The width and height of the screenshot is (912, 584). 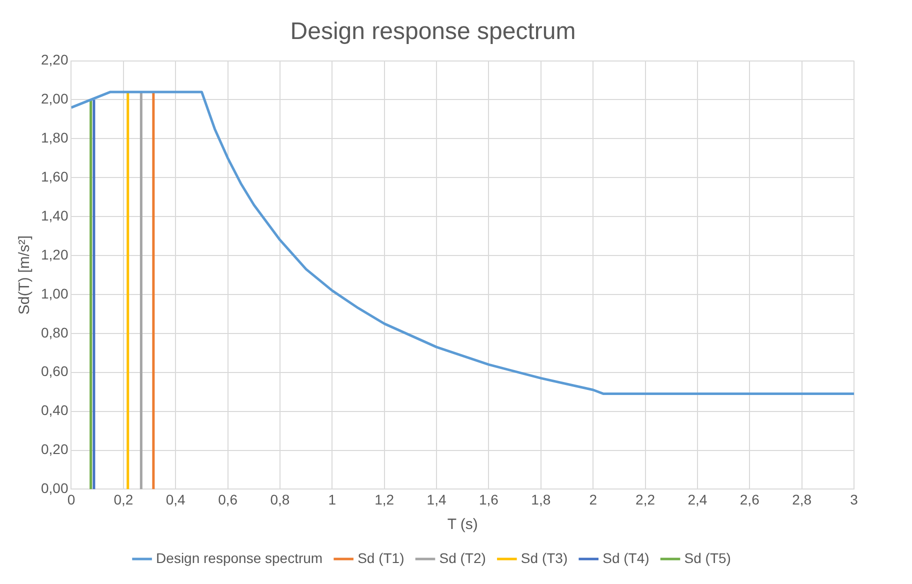 I want to click on y-tick-label: 1,60, so click(x=54, y=176).